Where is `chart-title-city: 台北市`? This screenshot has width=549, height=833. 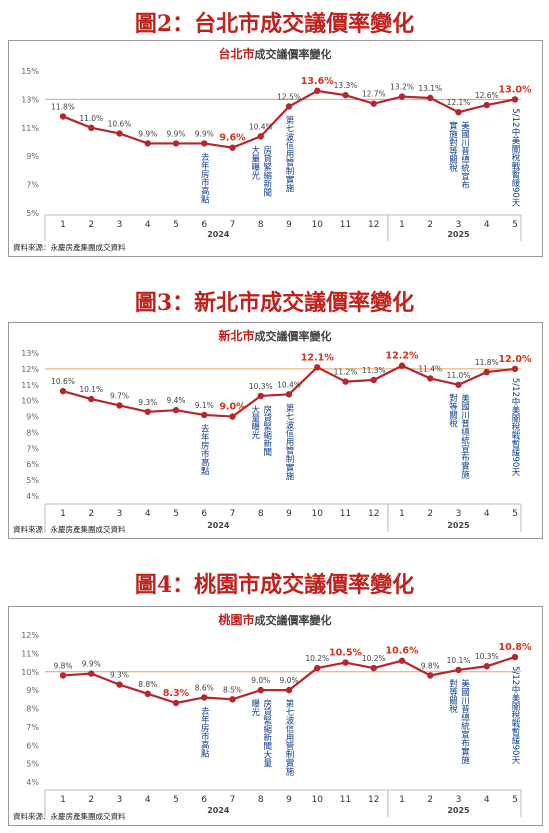
chart-title-city: 台北市 is located at coordinates (236, 53).